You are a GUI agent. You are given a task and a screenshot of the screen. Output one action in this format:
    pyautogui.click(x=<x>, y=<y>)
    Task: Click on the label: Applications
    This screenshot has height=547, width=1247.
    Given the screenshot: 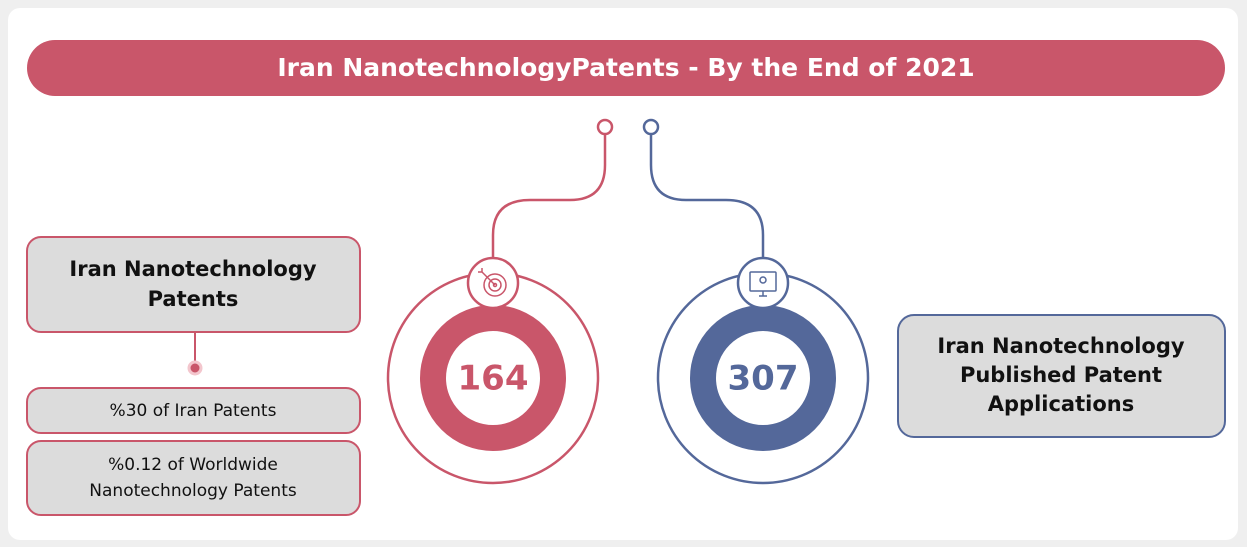 What is the action you would take?
    pyautogui.click(x=1061, y=404)
    